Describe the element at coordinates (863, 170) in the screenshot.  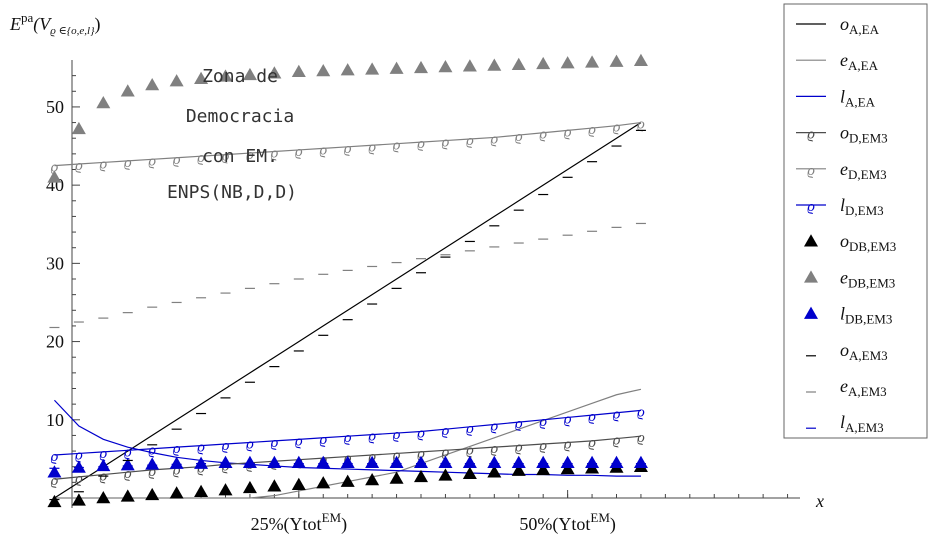
I see `legend-label: eD,EM3` at that location.